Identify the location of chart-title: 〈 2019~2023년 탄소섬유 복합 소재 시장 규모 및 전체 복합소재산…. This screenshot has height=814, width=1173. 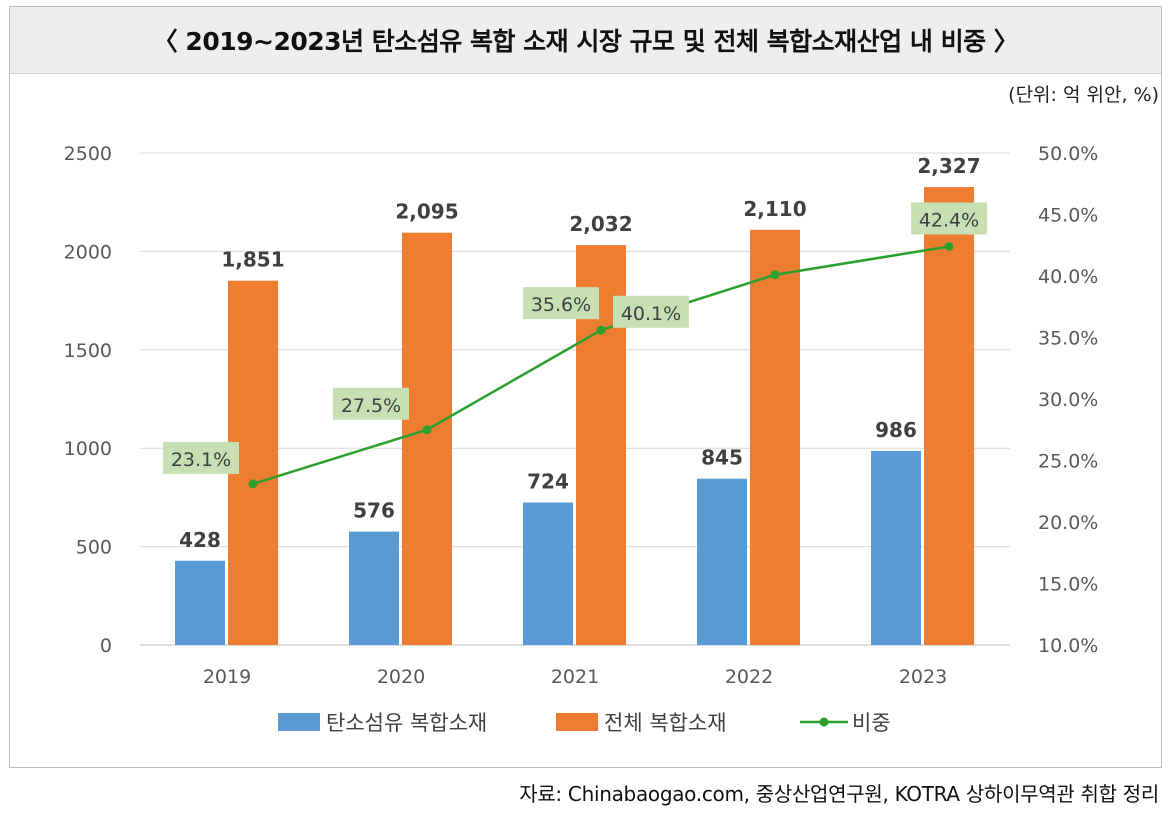
(585, 41).